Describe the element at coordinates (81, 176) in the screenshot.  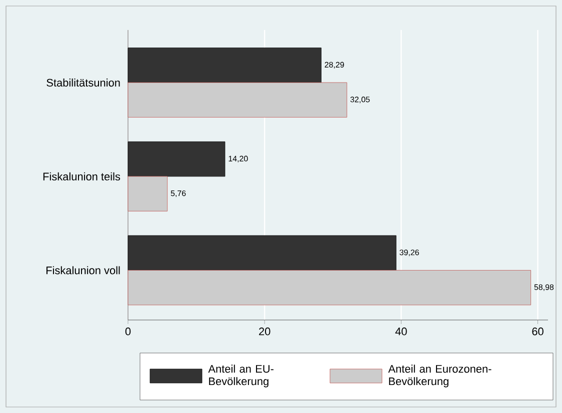
I see `y-tick-label: Fiskalunion teils` at that location.